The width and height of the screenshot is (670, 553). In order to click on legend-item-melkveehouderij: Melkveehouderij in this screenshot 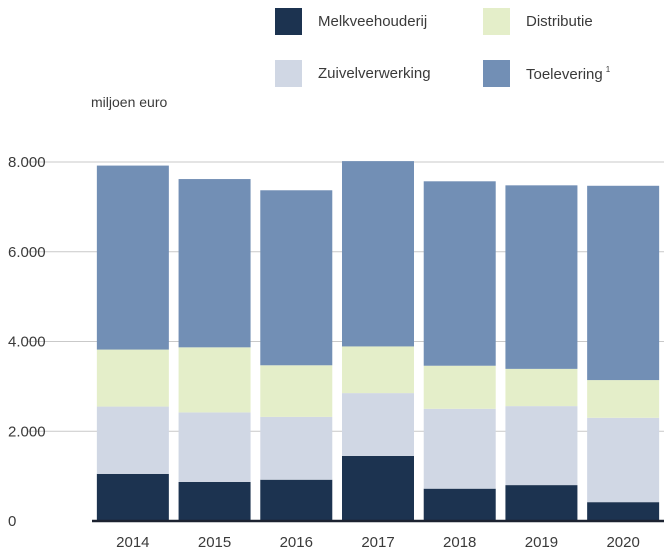, I will do `click(351, 21)`.